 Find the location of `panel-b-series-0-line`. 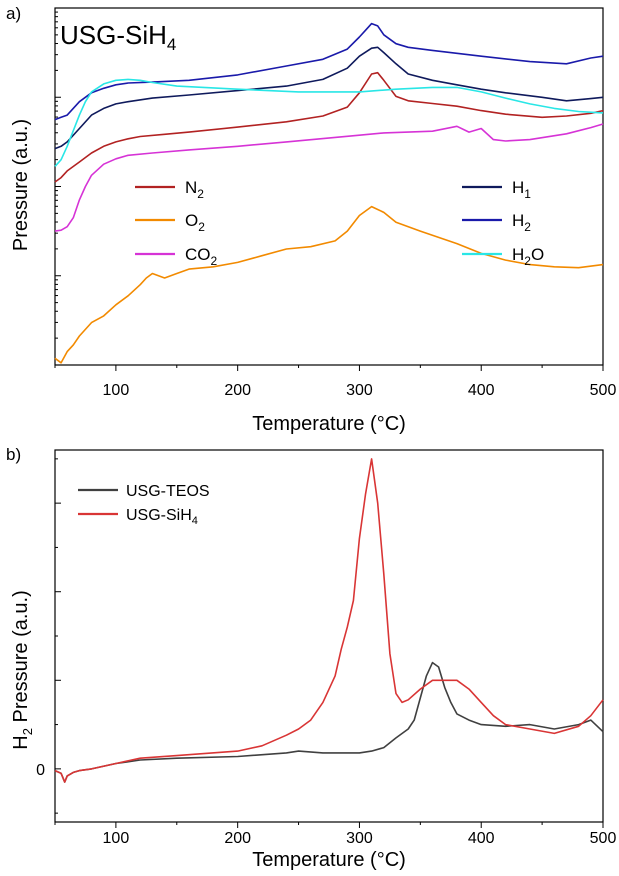

panel-b-series-0-line is located at coordinates (329, 722).